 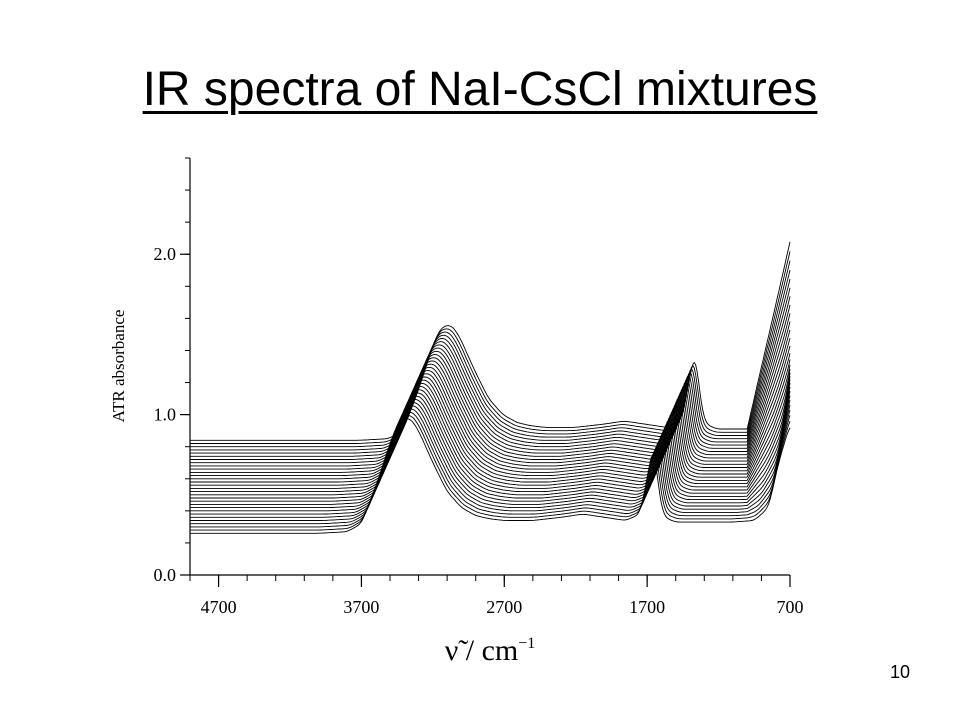 I want to click on y-tick-label: 1.0, so click(x=165, y=415).